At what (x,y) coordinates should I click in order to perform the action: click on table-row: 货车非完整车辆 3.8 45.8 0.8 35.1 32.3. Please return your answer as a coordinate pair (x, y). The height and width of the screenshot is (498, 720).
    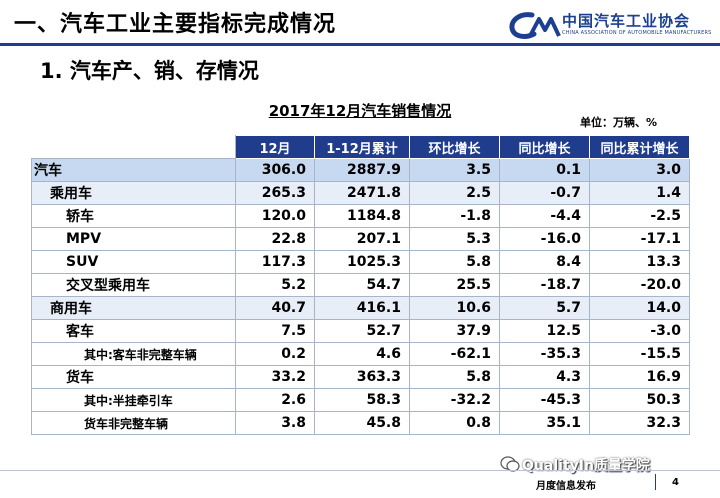
    Looking at the image, I should click on (360, 423).